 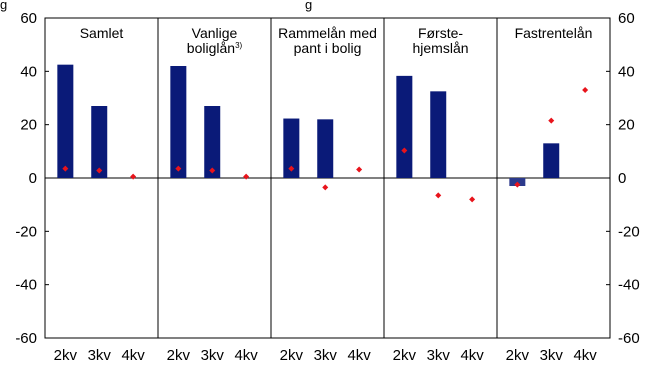 I want to click on y-tick-label-left: -20, so click(x=26, y=231).